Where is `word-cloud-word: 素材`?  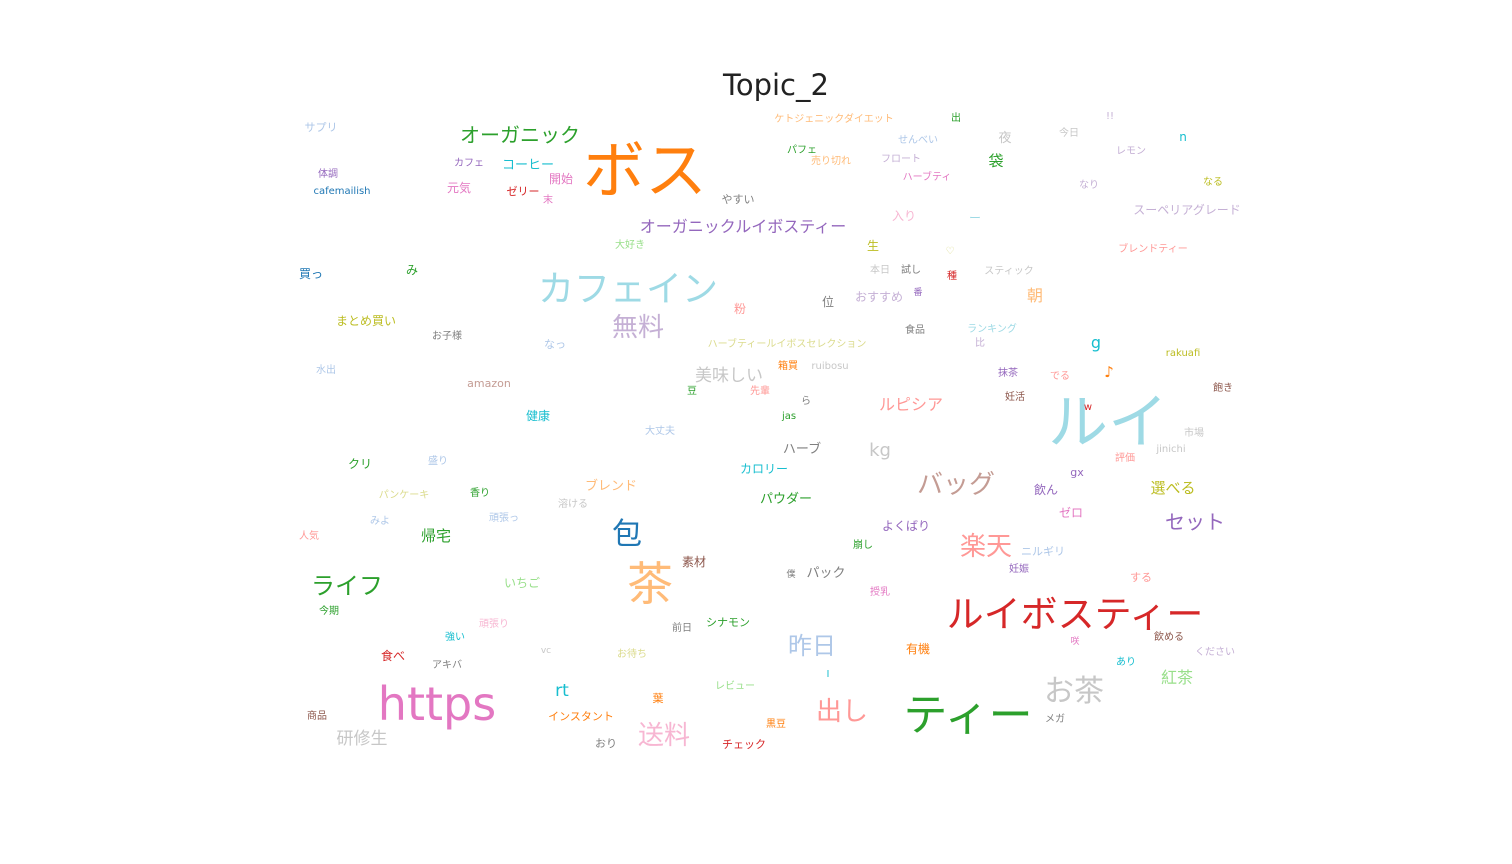 word-cloud-word: 素材 is located at coordinates (694, 562).